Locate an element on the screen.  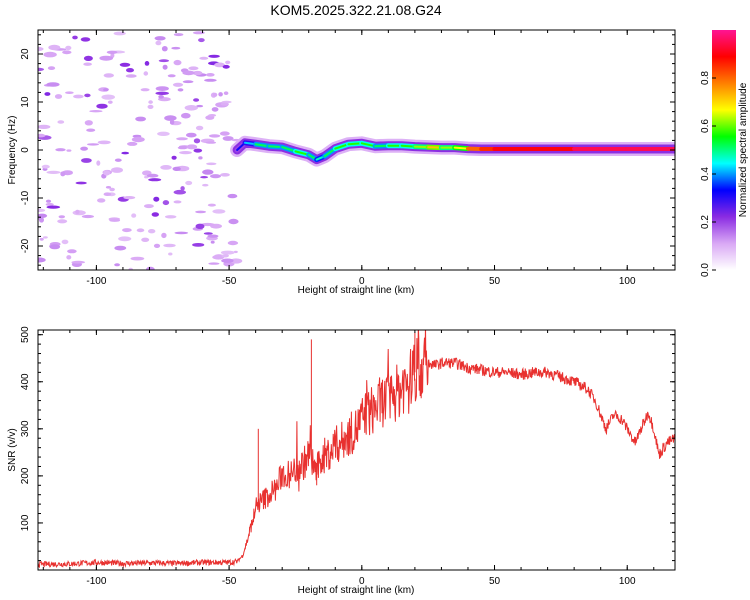
x-tick-label: 100 is located at coordinates (627, 281).